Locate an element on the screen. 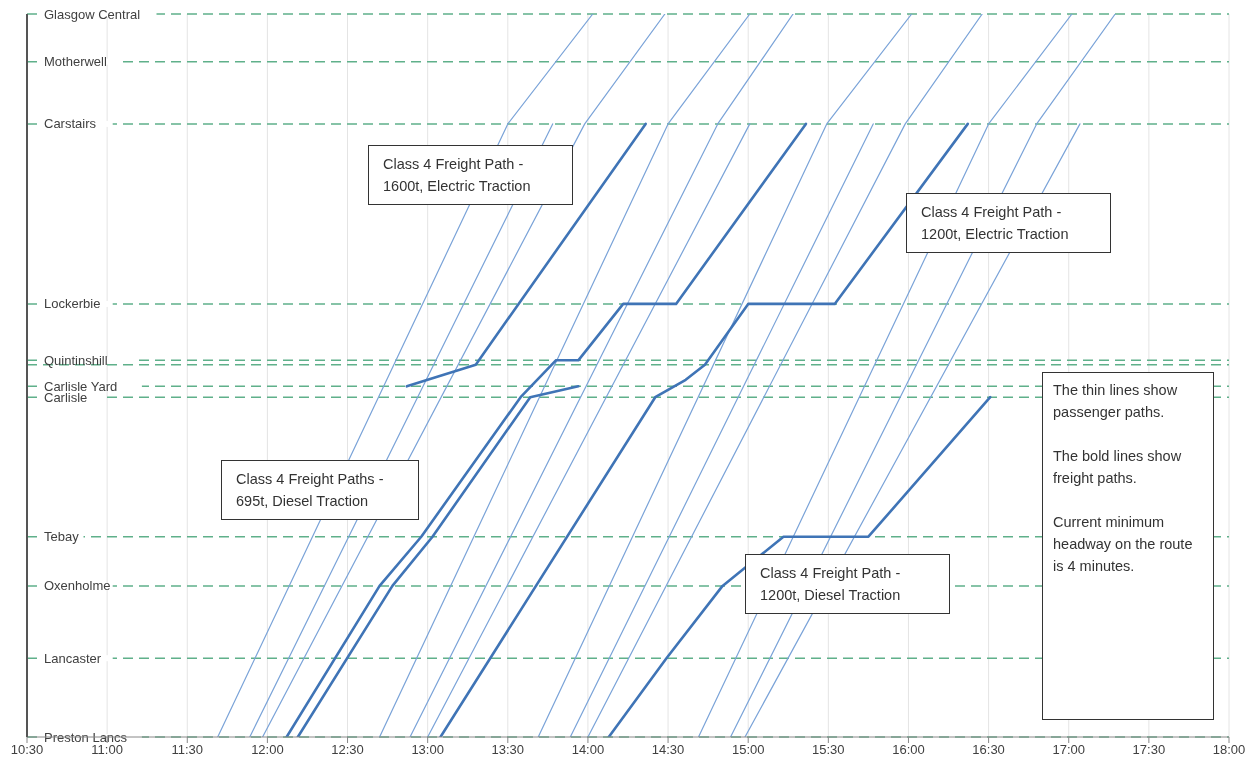  x-tick-label: 13:30 is located at coordinates (508, 750).